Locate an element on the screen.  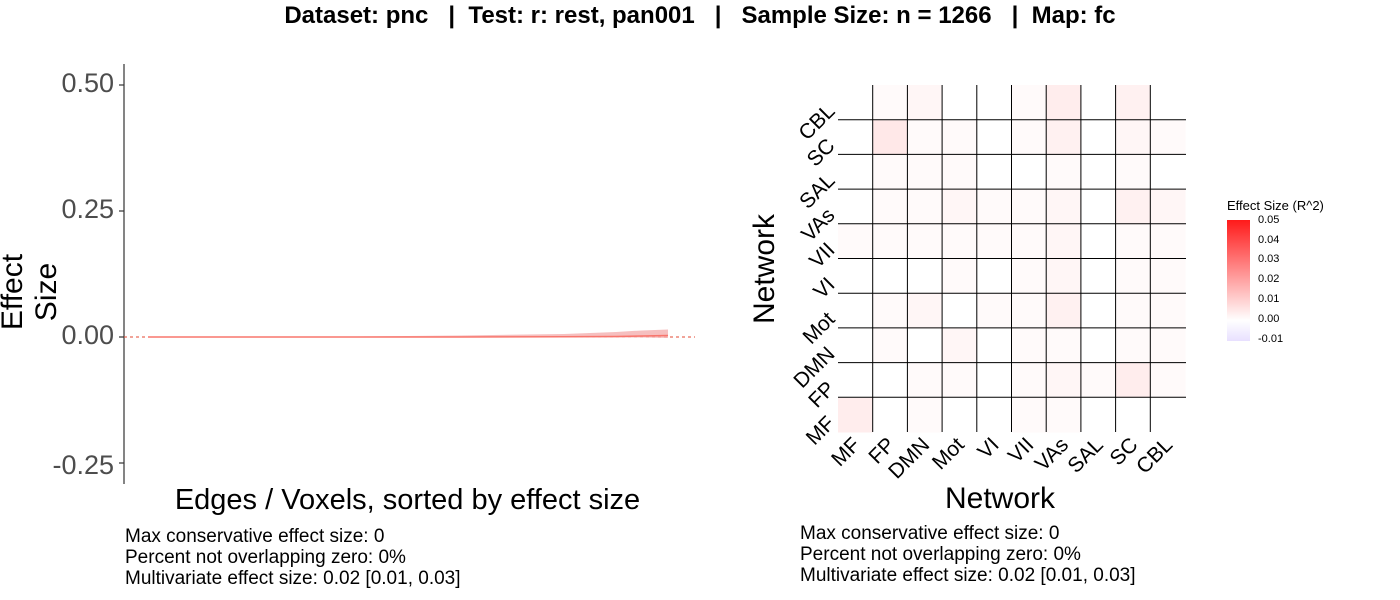
heatmap-x-tick-label: VAs is located at coordinates (1052, 454).